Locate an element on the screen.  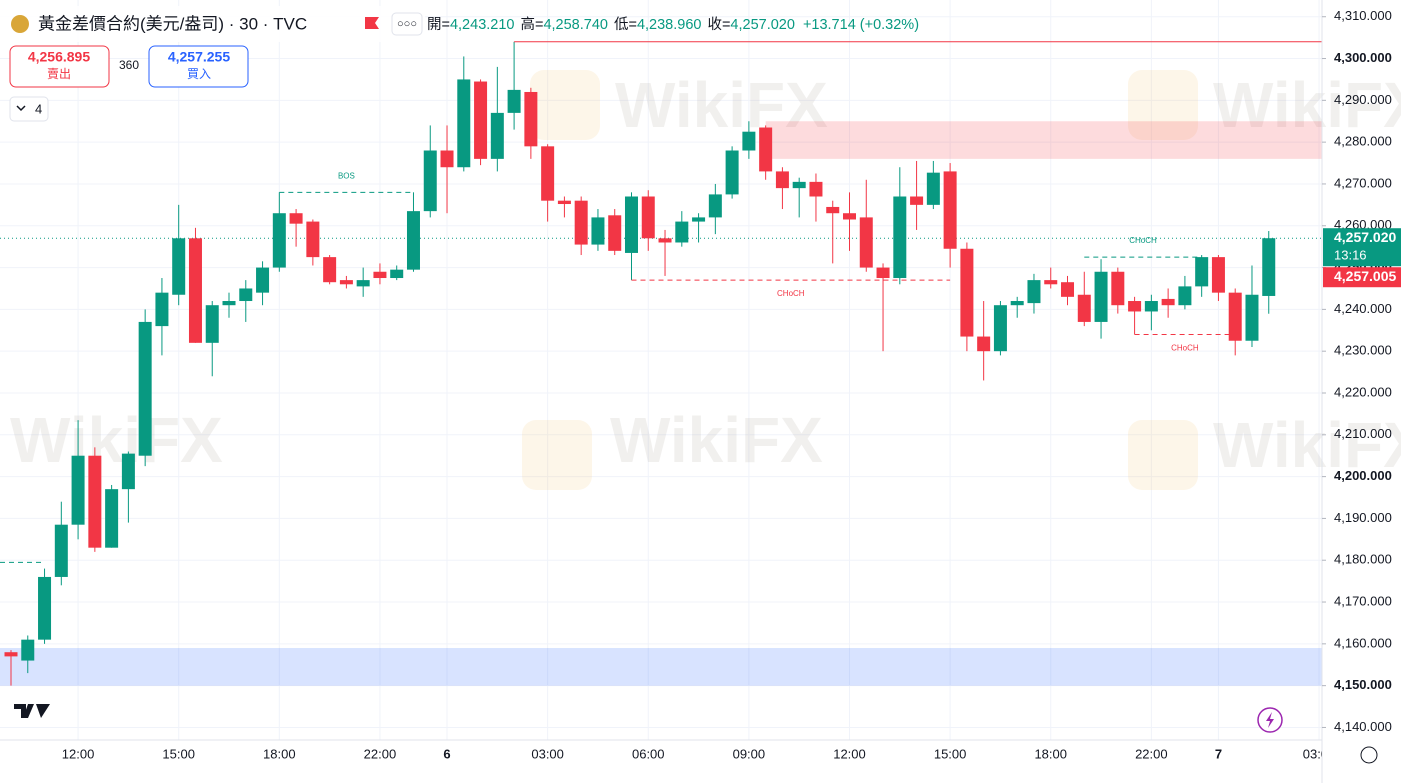
bid-price-tag is located at coordinates (1362, 277).